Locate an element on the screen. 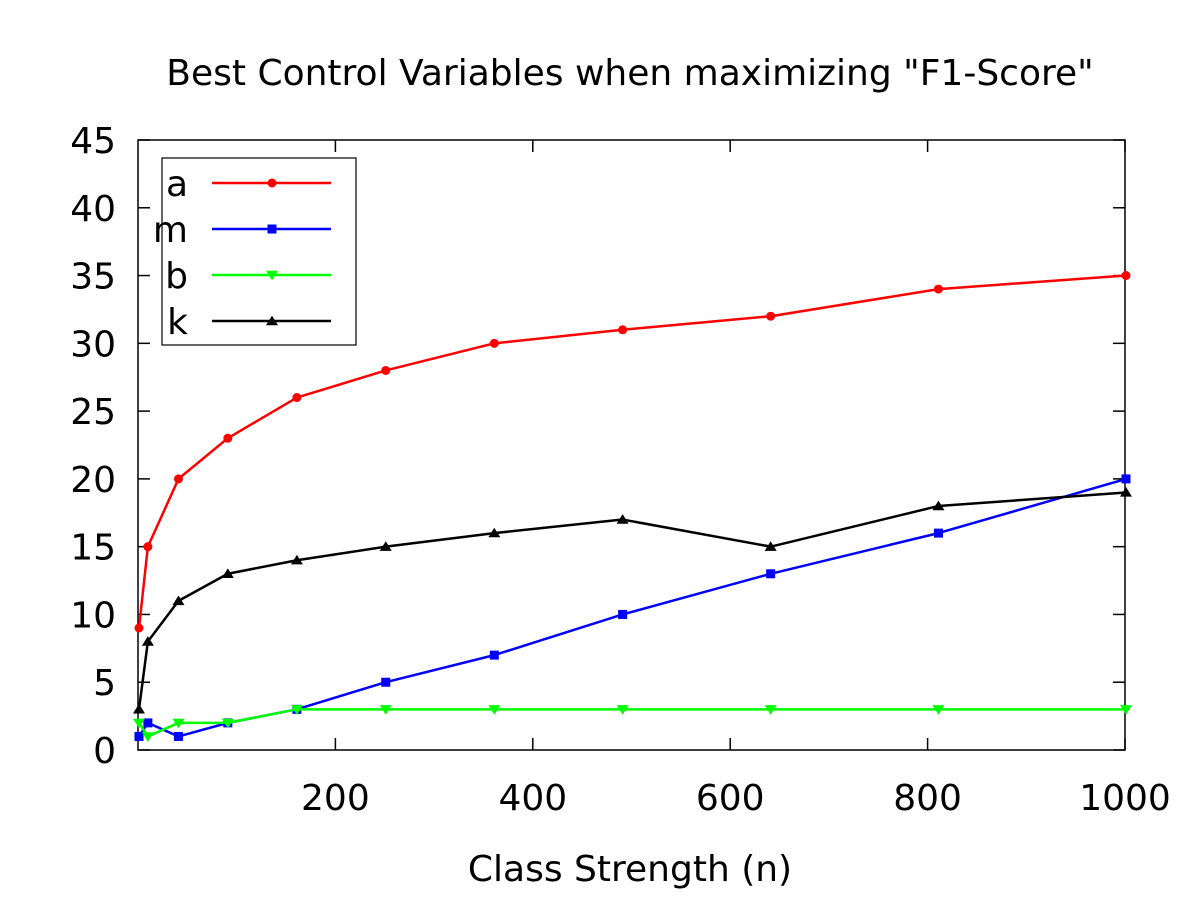 The width and height of the screenshot is (1200, 904). y-tick-label: 30 is located at coordinates (93, 344).